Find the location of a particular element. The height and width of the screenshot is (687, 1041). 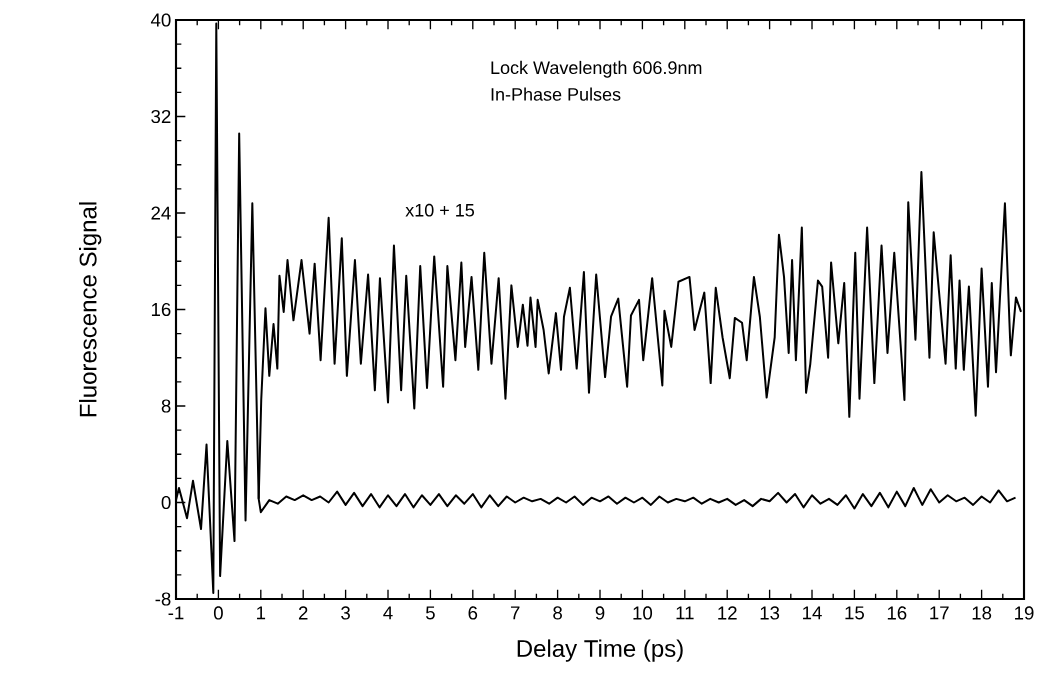

x-tick-label: 12 is located at coordinates (727, 613).